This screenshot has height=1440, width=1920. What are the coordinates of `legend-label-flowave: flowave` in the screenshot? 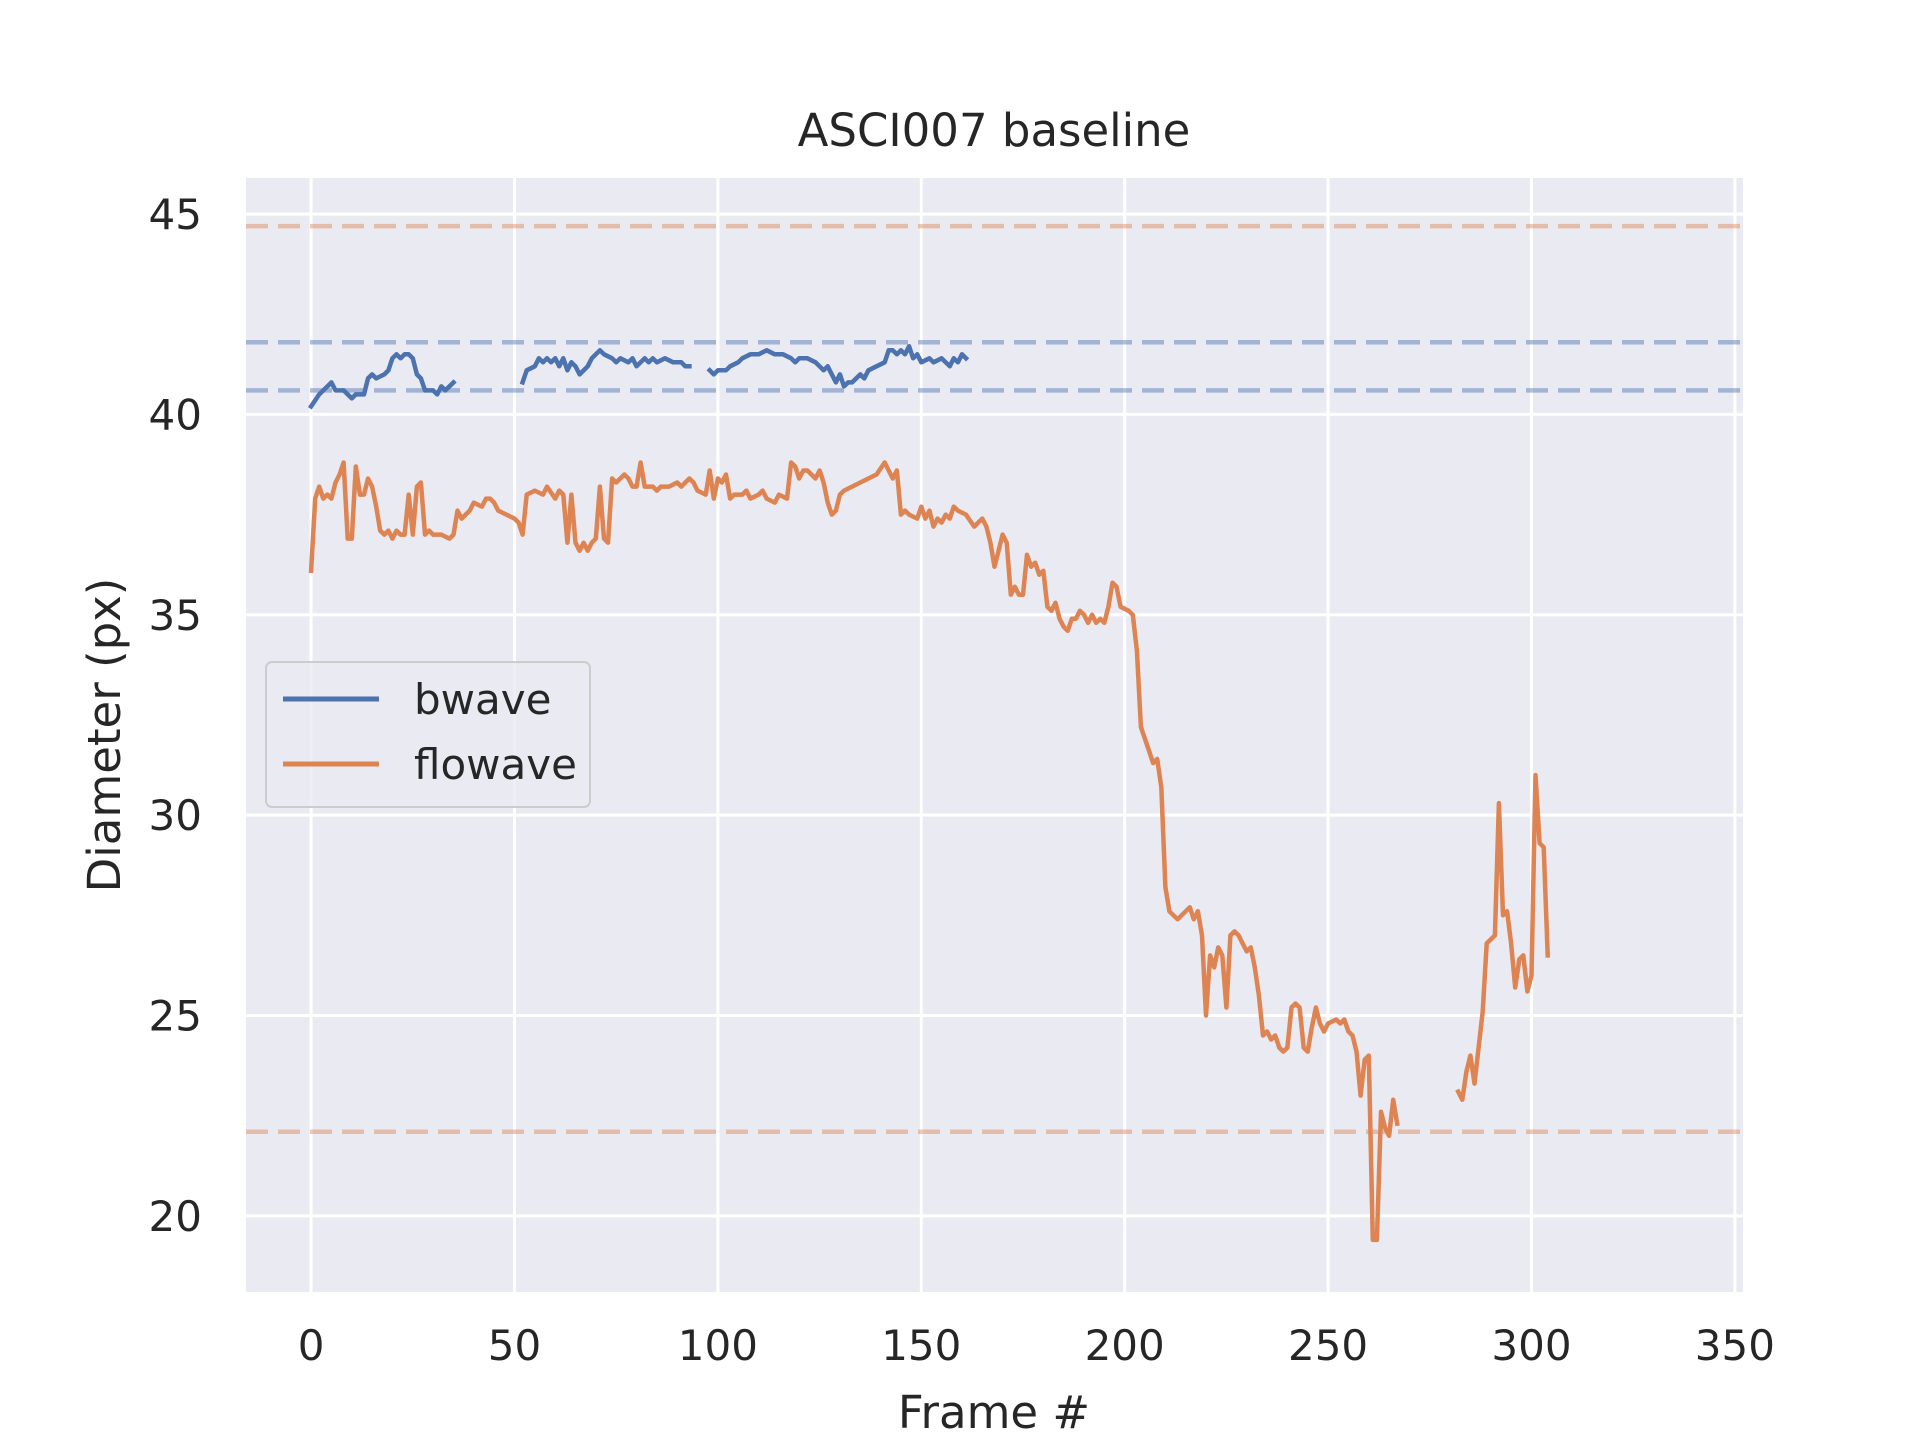 It's located at (495, 764).